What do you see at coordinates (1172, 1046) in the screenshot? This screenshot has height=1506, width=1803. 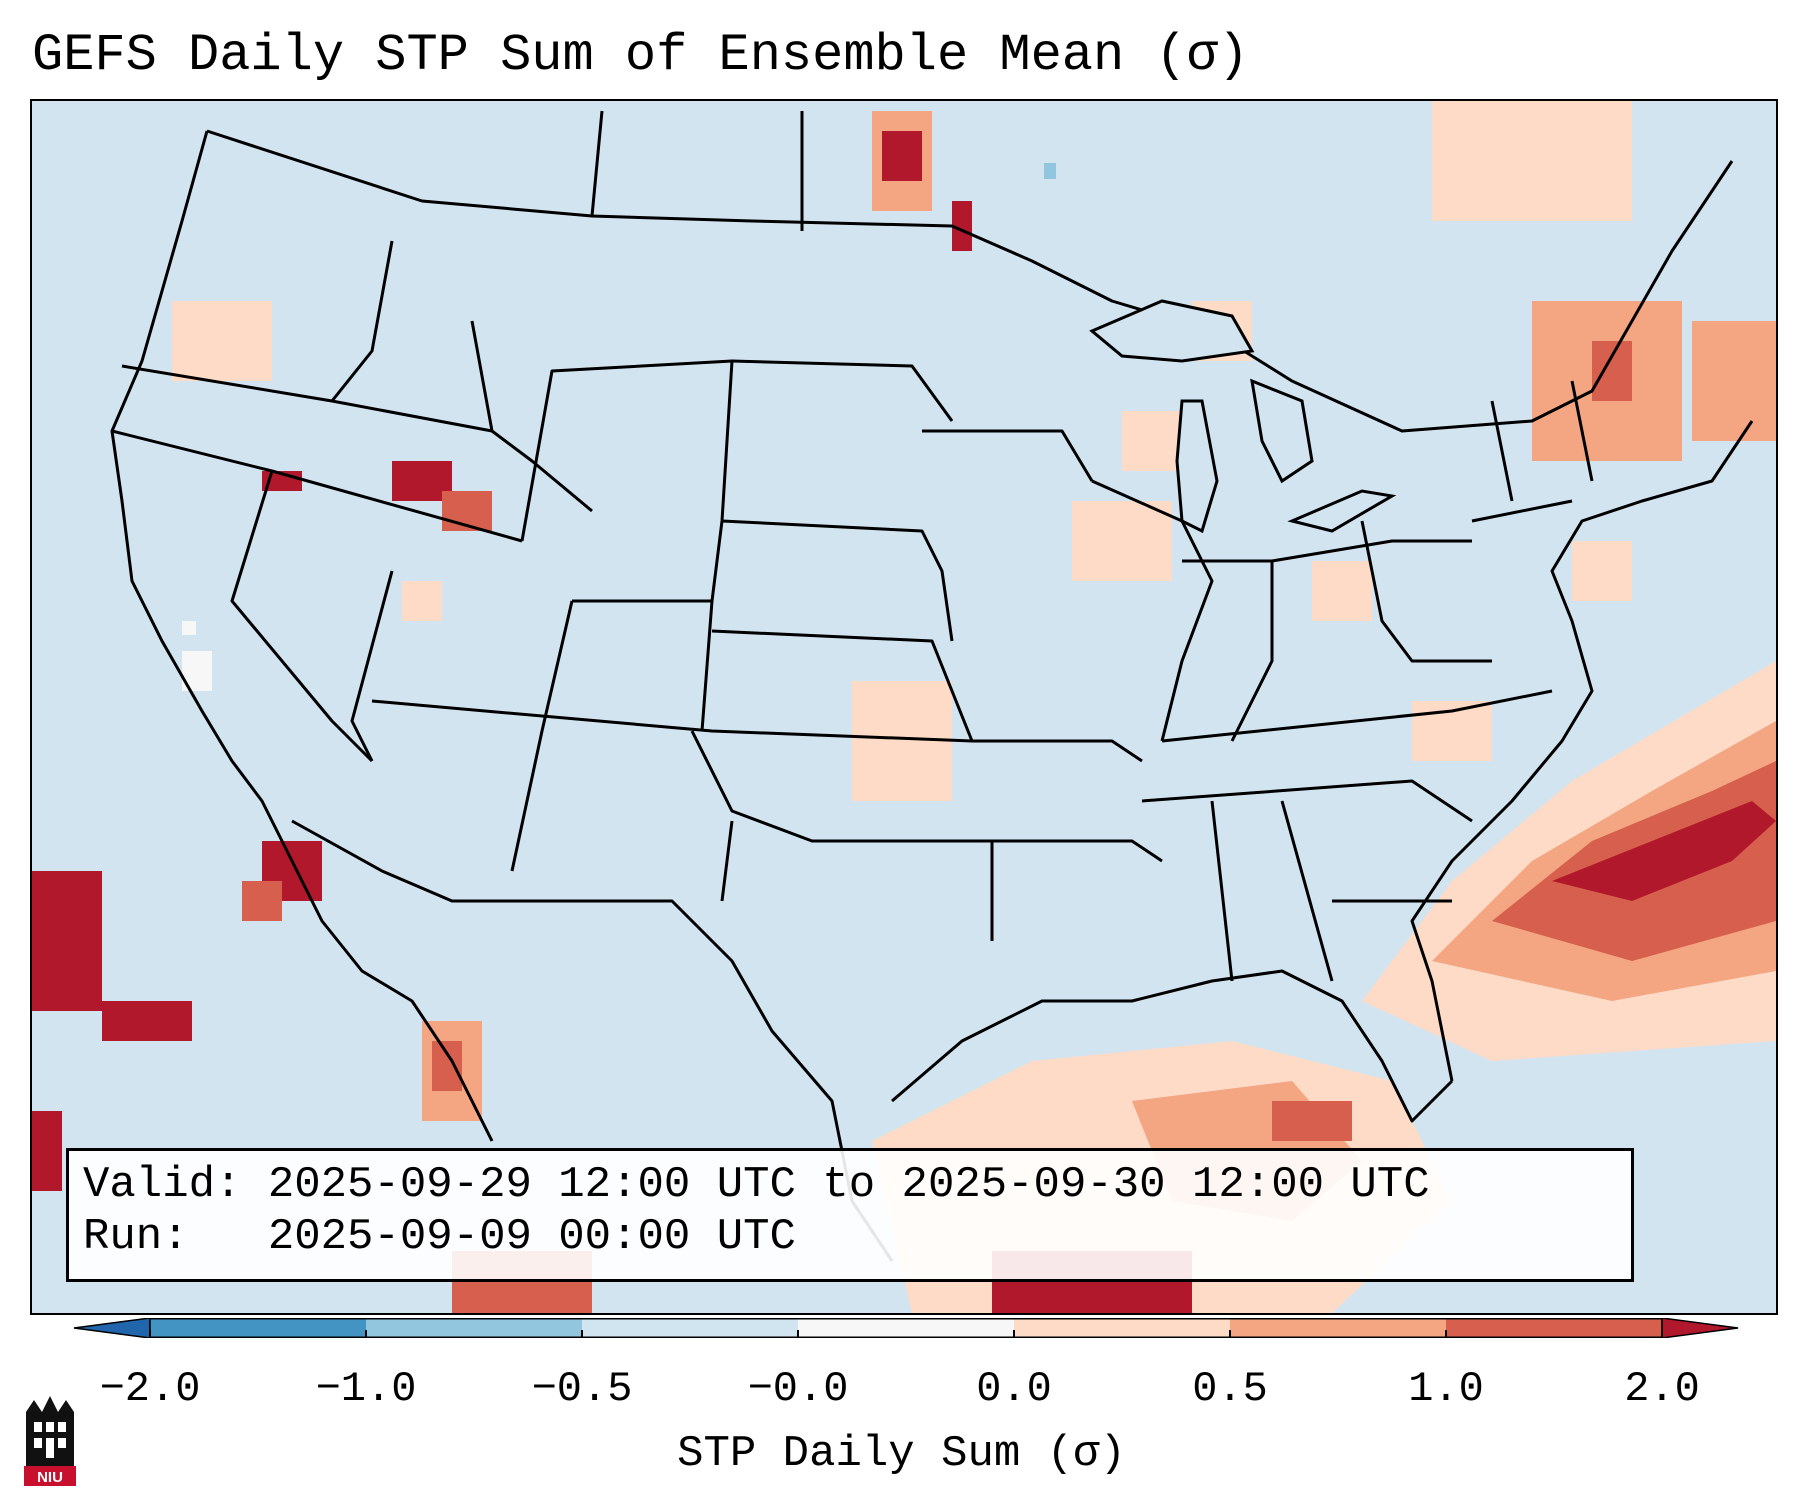 I see `gulf-coast` at bounding box center [1172, 1046].